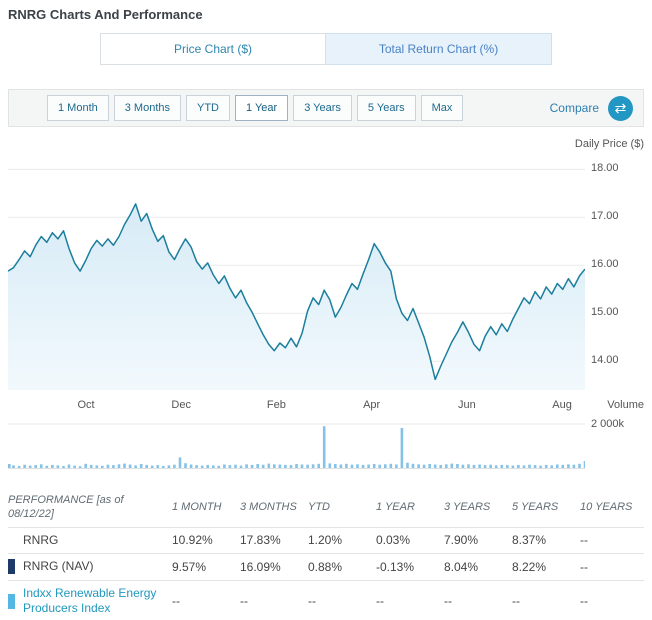 This screenshot has width=652, height=620. What do you see at coordinates (262, 108) in the screenshot?
I see `period-tab-1-year: 1 Year` at bounding box center [262, 108].